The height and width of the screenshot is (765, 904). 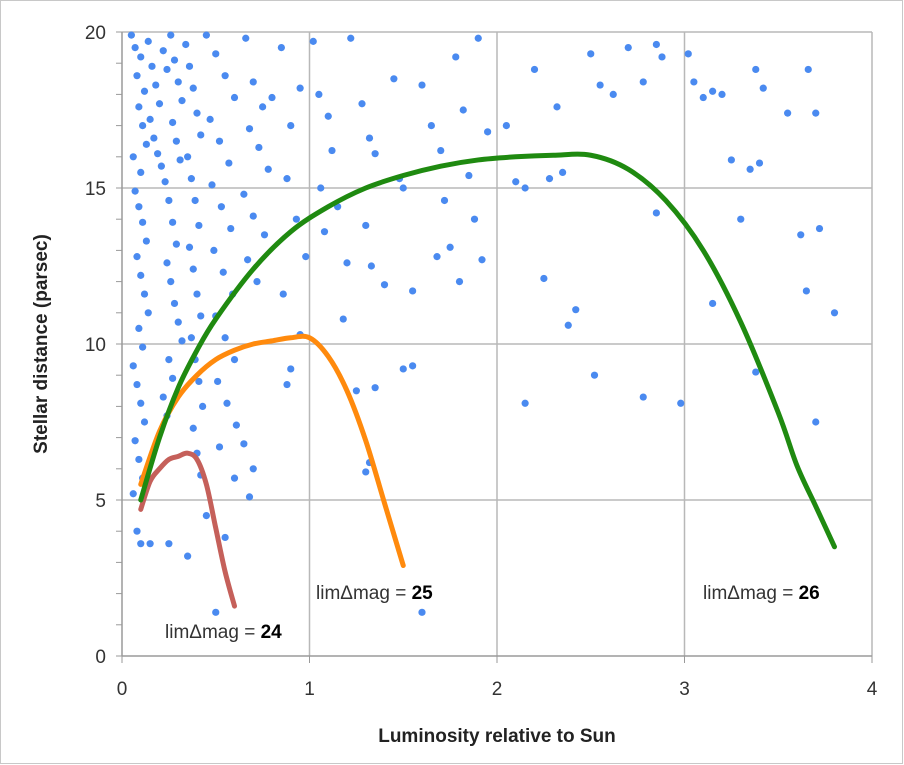 I want to click on y-tick-label: 15, so click(x=95, y=189).